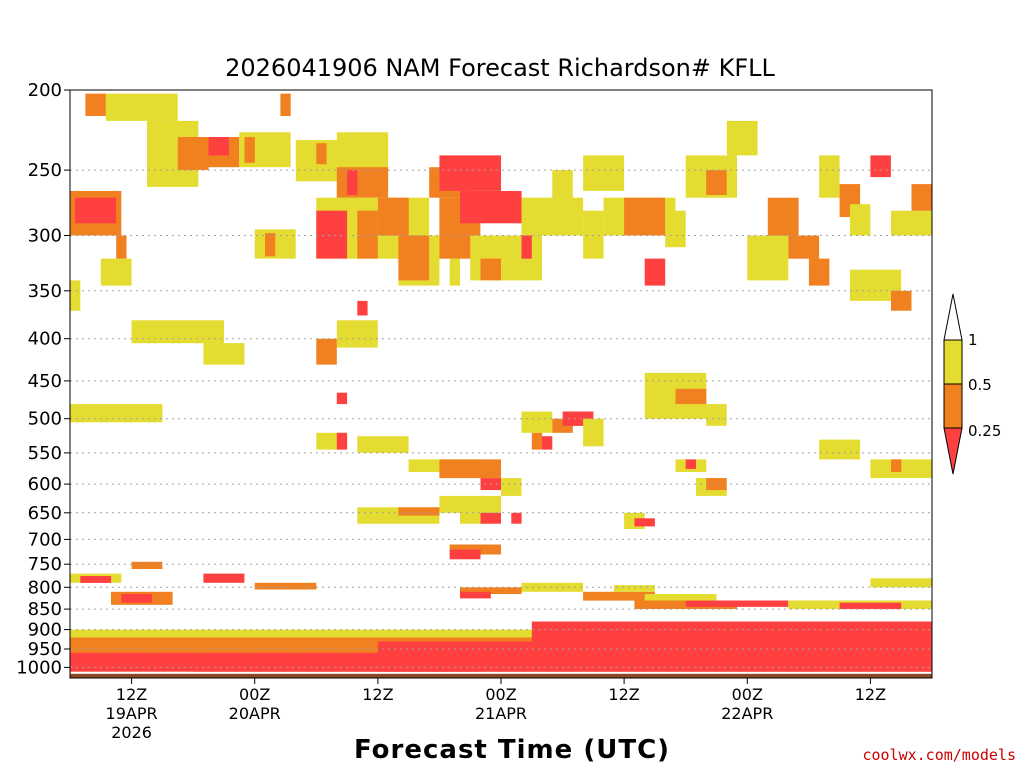 Image resolution: width=1024 pixels, height=768 pixels. I want to click on y-tick-label: 250, so click(45, 170).